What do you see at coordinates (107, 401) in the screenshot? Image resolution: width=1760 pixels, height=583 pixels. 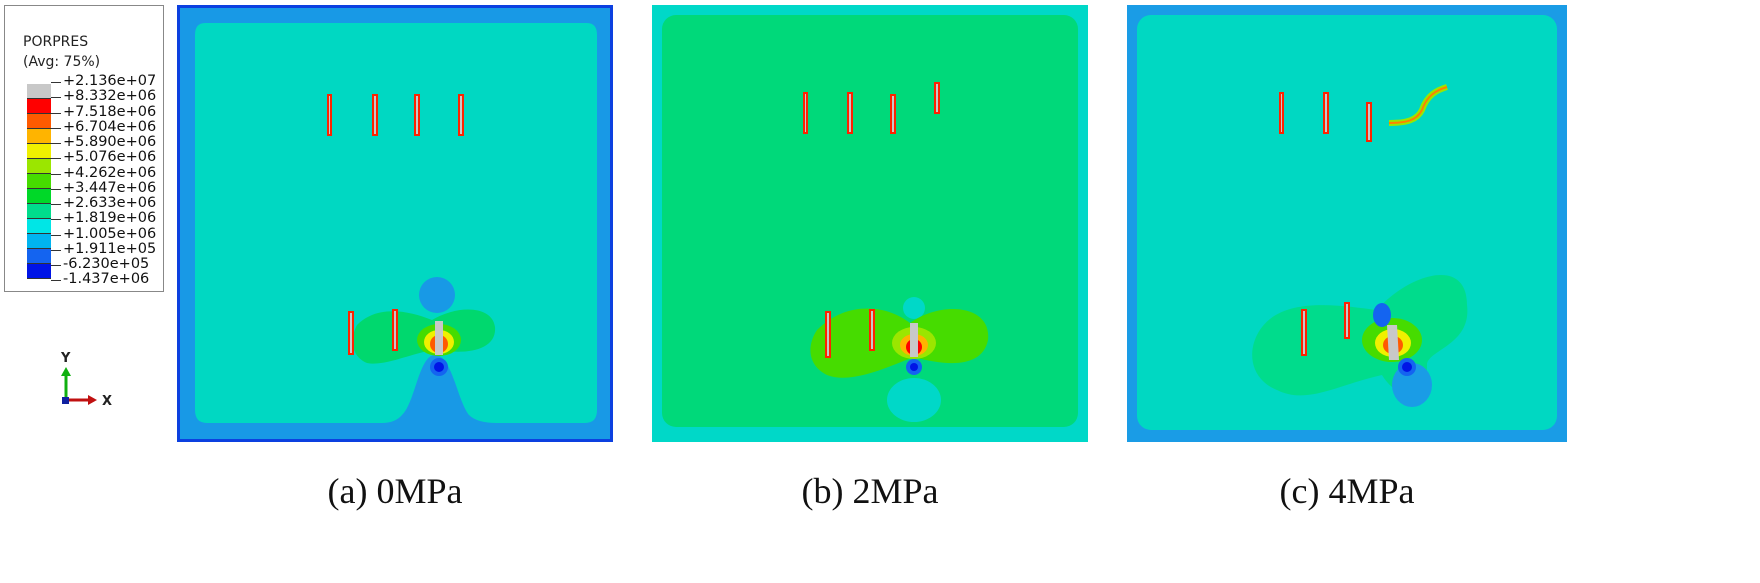 I see `x-axis-label: X` at bounding box center [107, 401].